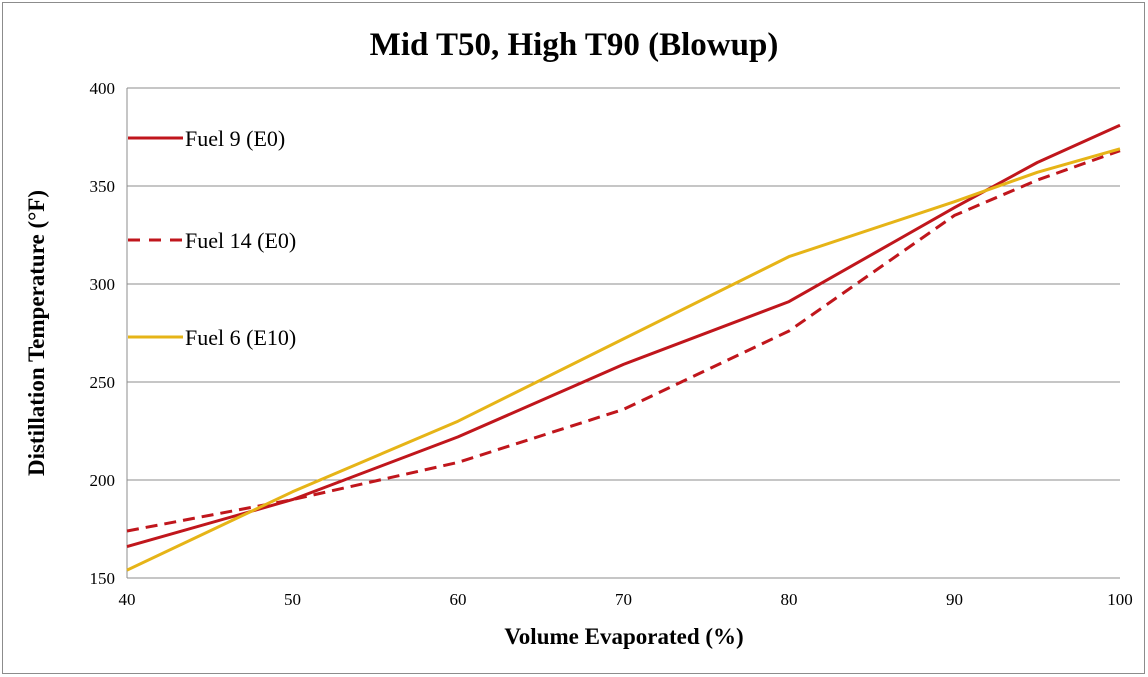 The height and width of the screenshot is (677, 1148). What do you see at coordinates (103, 88) in the screenshot?
I see `y-tick-label: 400` at bounding box center [103, 88].